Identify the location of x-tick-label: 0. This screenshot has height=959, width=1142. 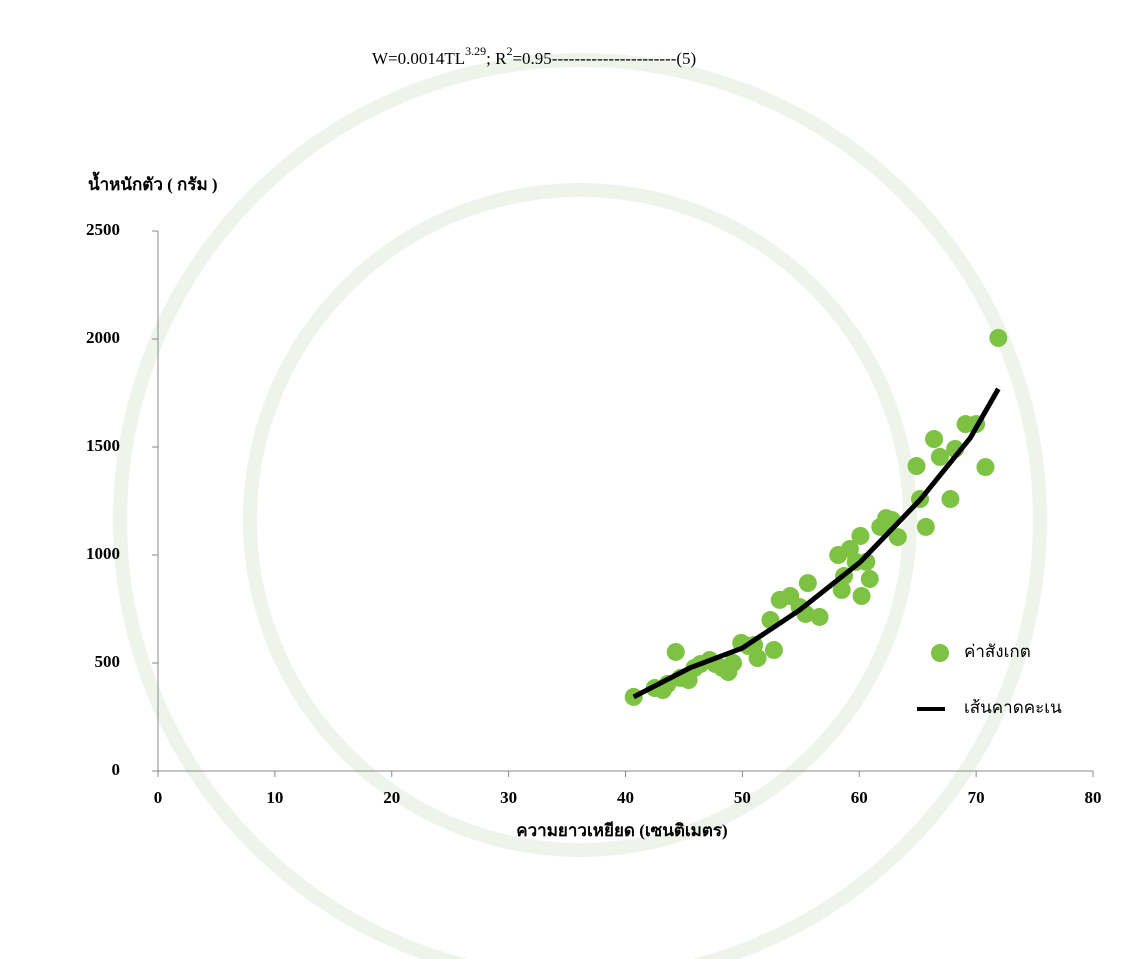
(158, 797).